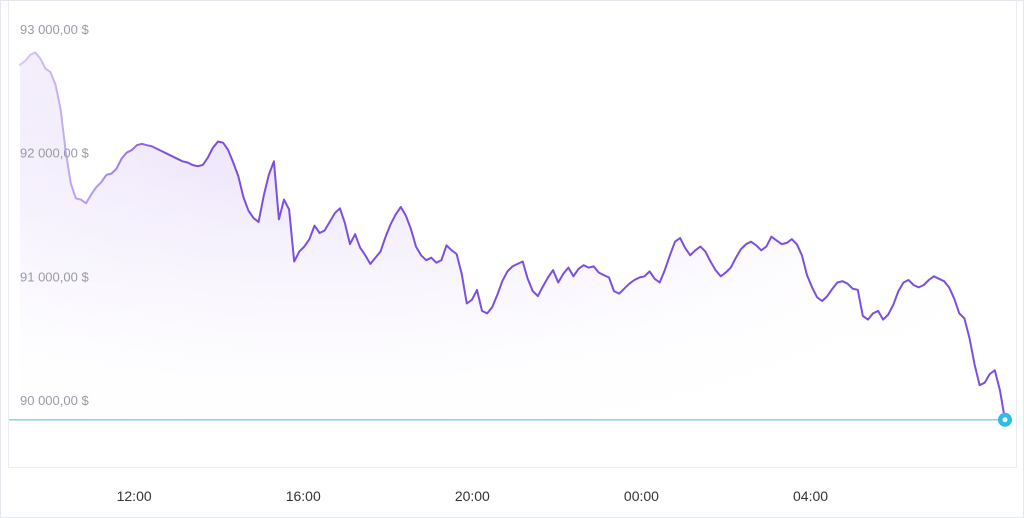  I want to click on x-tick-label: 00:00, so click(641, 496).